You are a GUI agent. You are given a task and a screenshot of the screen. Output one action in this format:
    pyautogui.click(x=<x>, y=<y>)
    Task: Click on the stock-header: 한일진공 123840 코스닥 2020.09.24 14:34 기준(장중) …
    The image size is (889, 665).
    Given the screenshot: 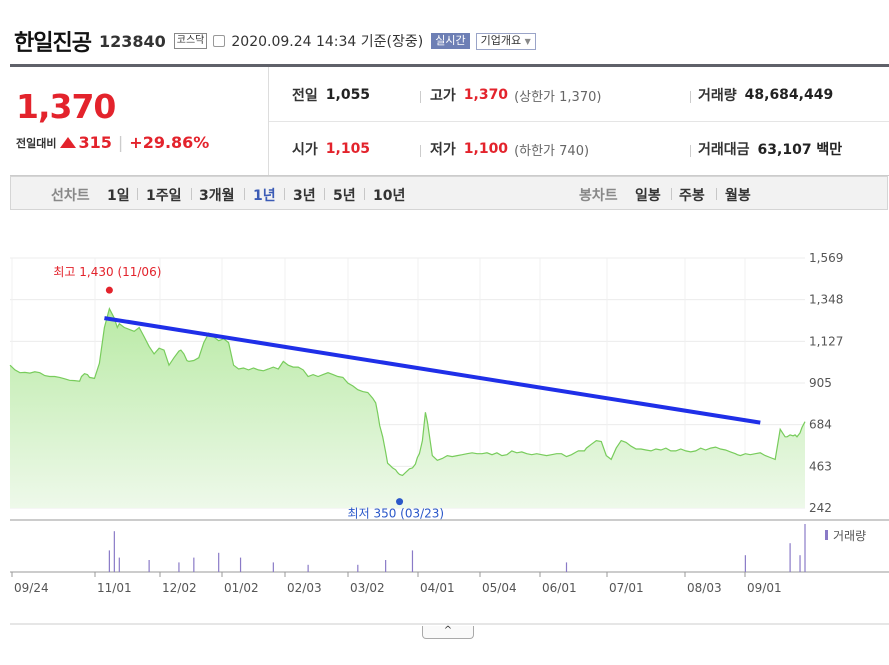 What is the action you would take?
    pyautogui.click(x=275, y=41)
    